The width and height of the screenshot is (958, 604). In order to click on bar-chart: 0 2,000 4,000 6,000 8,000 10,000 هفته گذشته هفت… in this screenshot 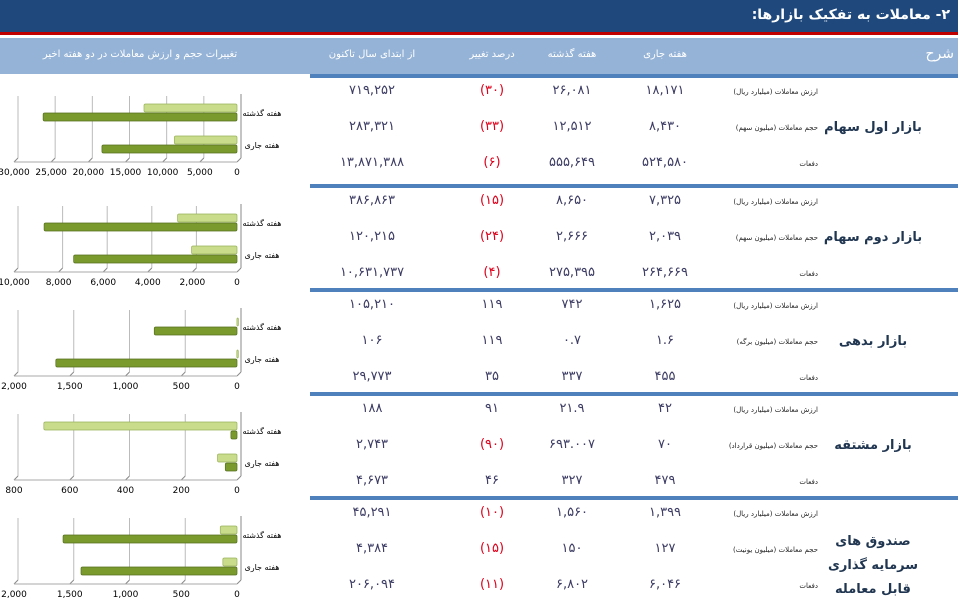, I will do `click(141, 246)`.